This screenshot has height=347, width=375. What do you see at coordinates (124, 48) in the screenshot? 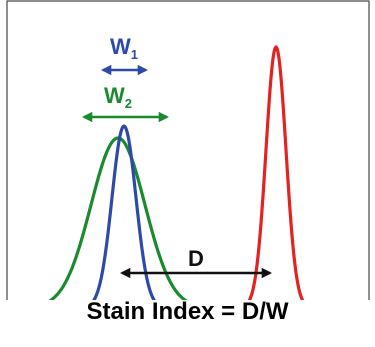
I see `w1-label: W1` at bounding box center [124, 48].